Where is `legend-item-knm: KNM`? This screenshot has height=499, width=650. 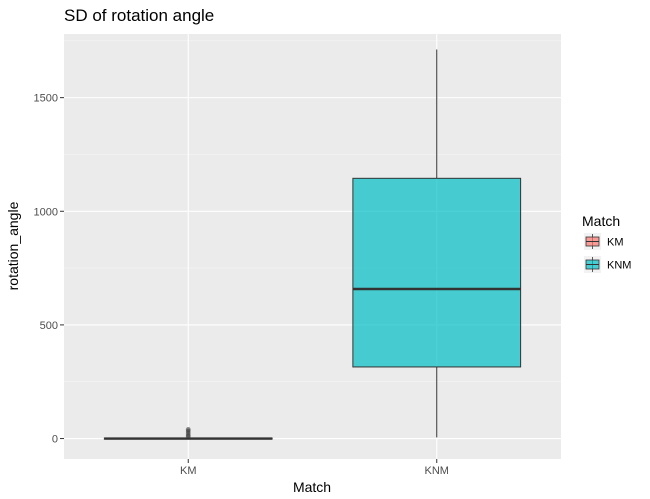
legend-item-knm: KNM is located at coordinates (607, 264).